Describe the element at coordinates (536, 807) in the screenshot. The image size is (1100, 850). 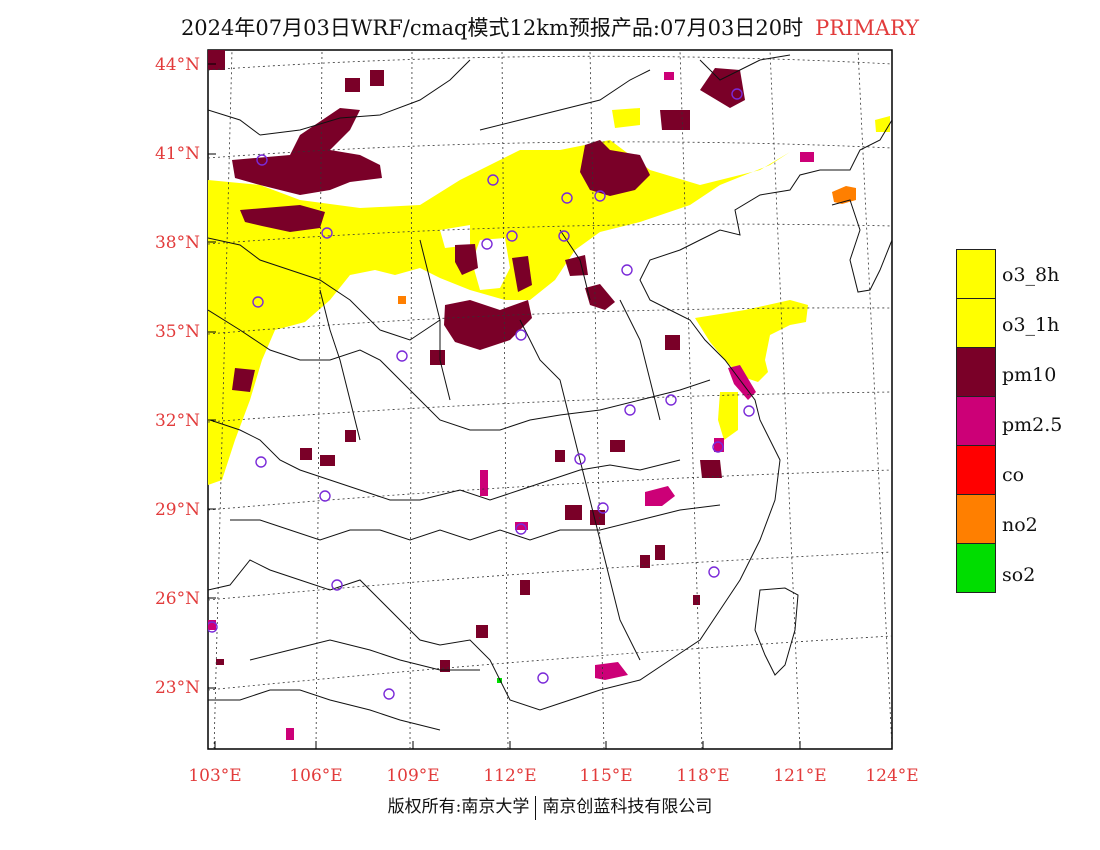
I see `copyright-divider` at that location.